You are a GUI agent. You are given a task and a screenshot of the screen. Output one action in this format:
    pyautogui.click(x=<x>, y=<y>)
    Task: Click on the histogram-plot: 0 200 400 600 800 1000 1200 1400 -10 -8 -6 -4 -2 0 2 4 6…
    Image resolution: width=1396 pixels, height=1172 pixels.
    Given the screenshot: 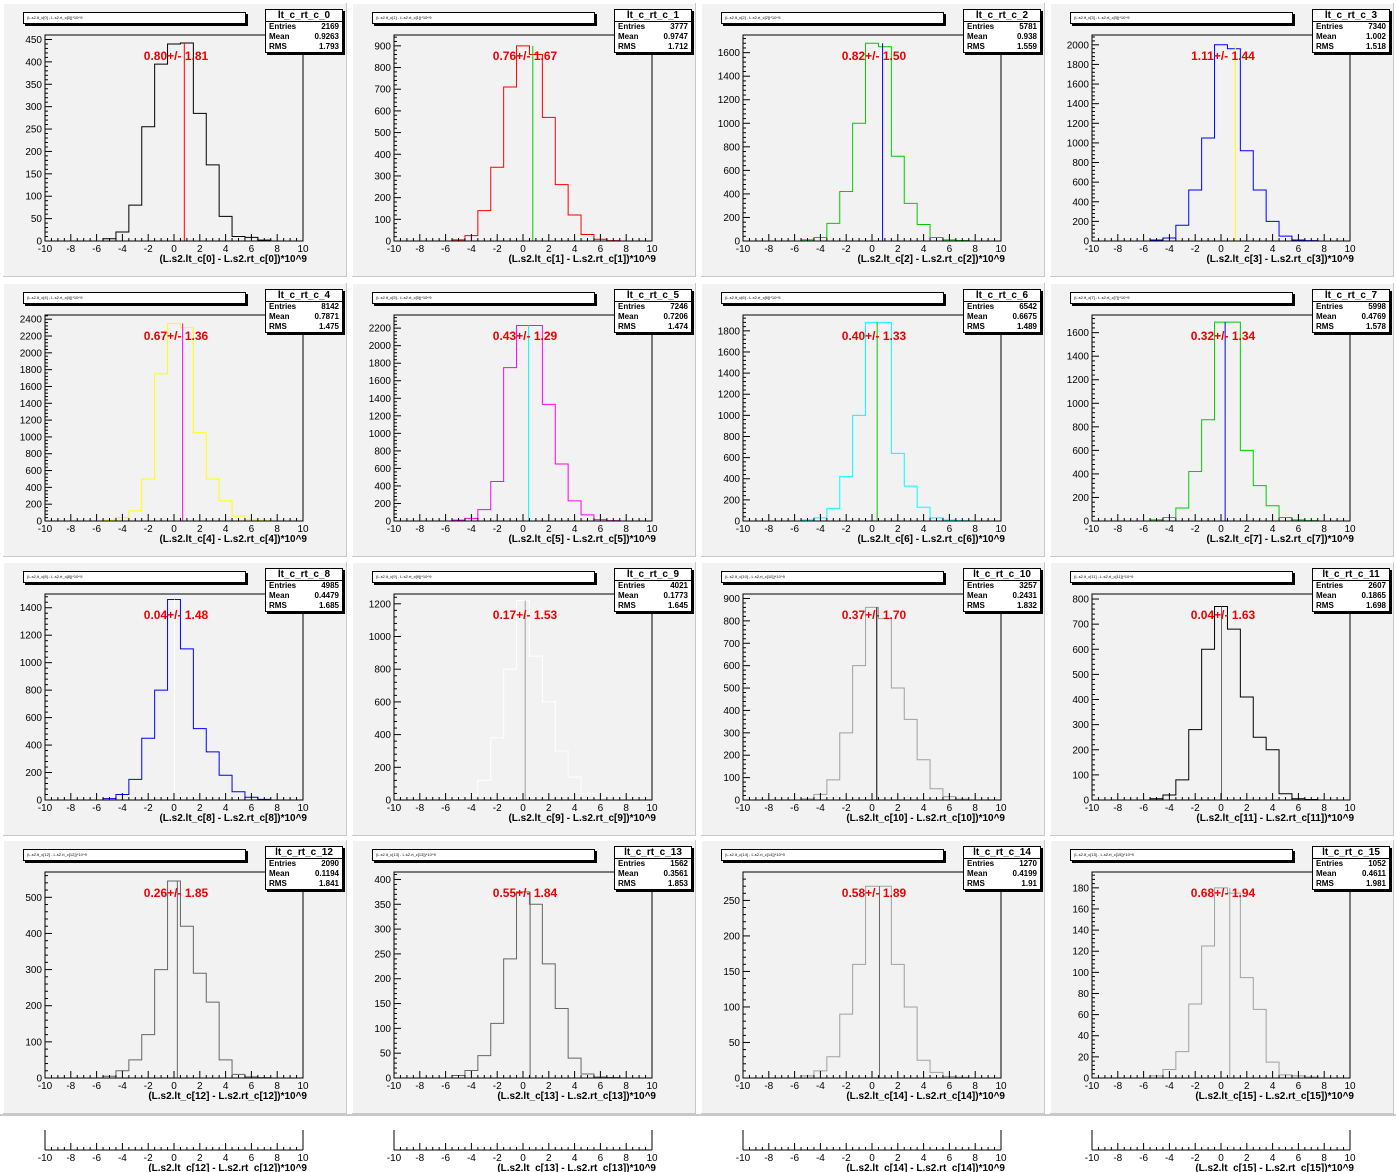 What is the action you would take?
    pyautogui.click(x=164, y=708)
    